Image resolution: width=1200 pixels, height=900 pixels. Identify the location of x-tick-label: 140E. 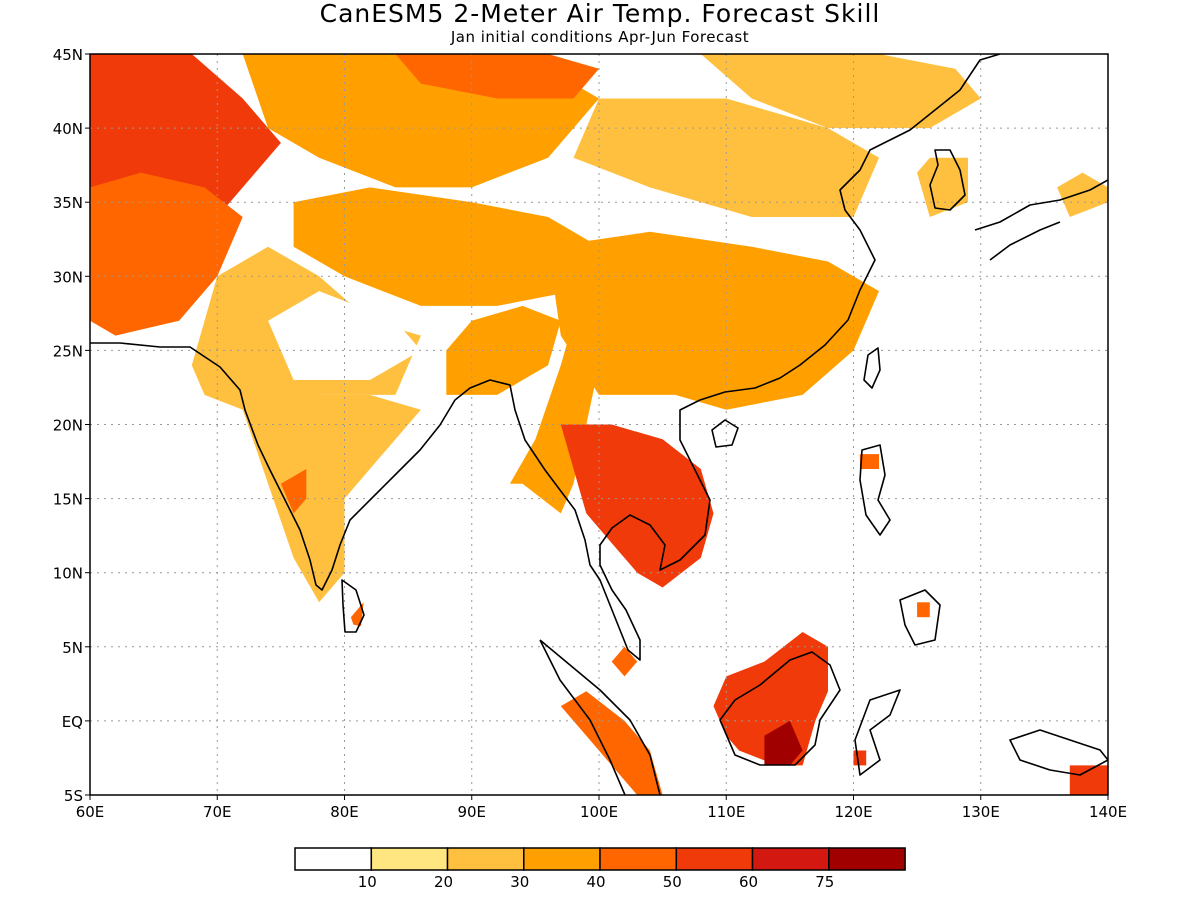
(1108, 812).